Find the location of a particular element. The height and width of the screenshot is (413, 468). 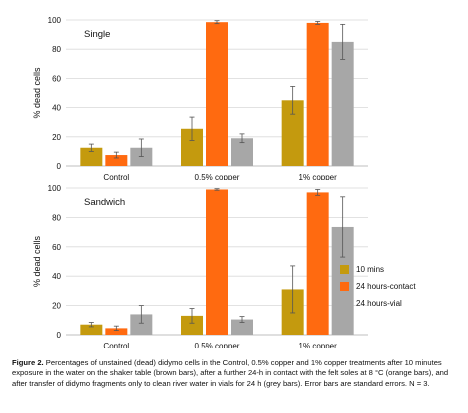

legend-item-24-hours-contact: 24 hours-contact is located at coordinates (378, 286).